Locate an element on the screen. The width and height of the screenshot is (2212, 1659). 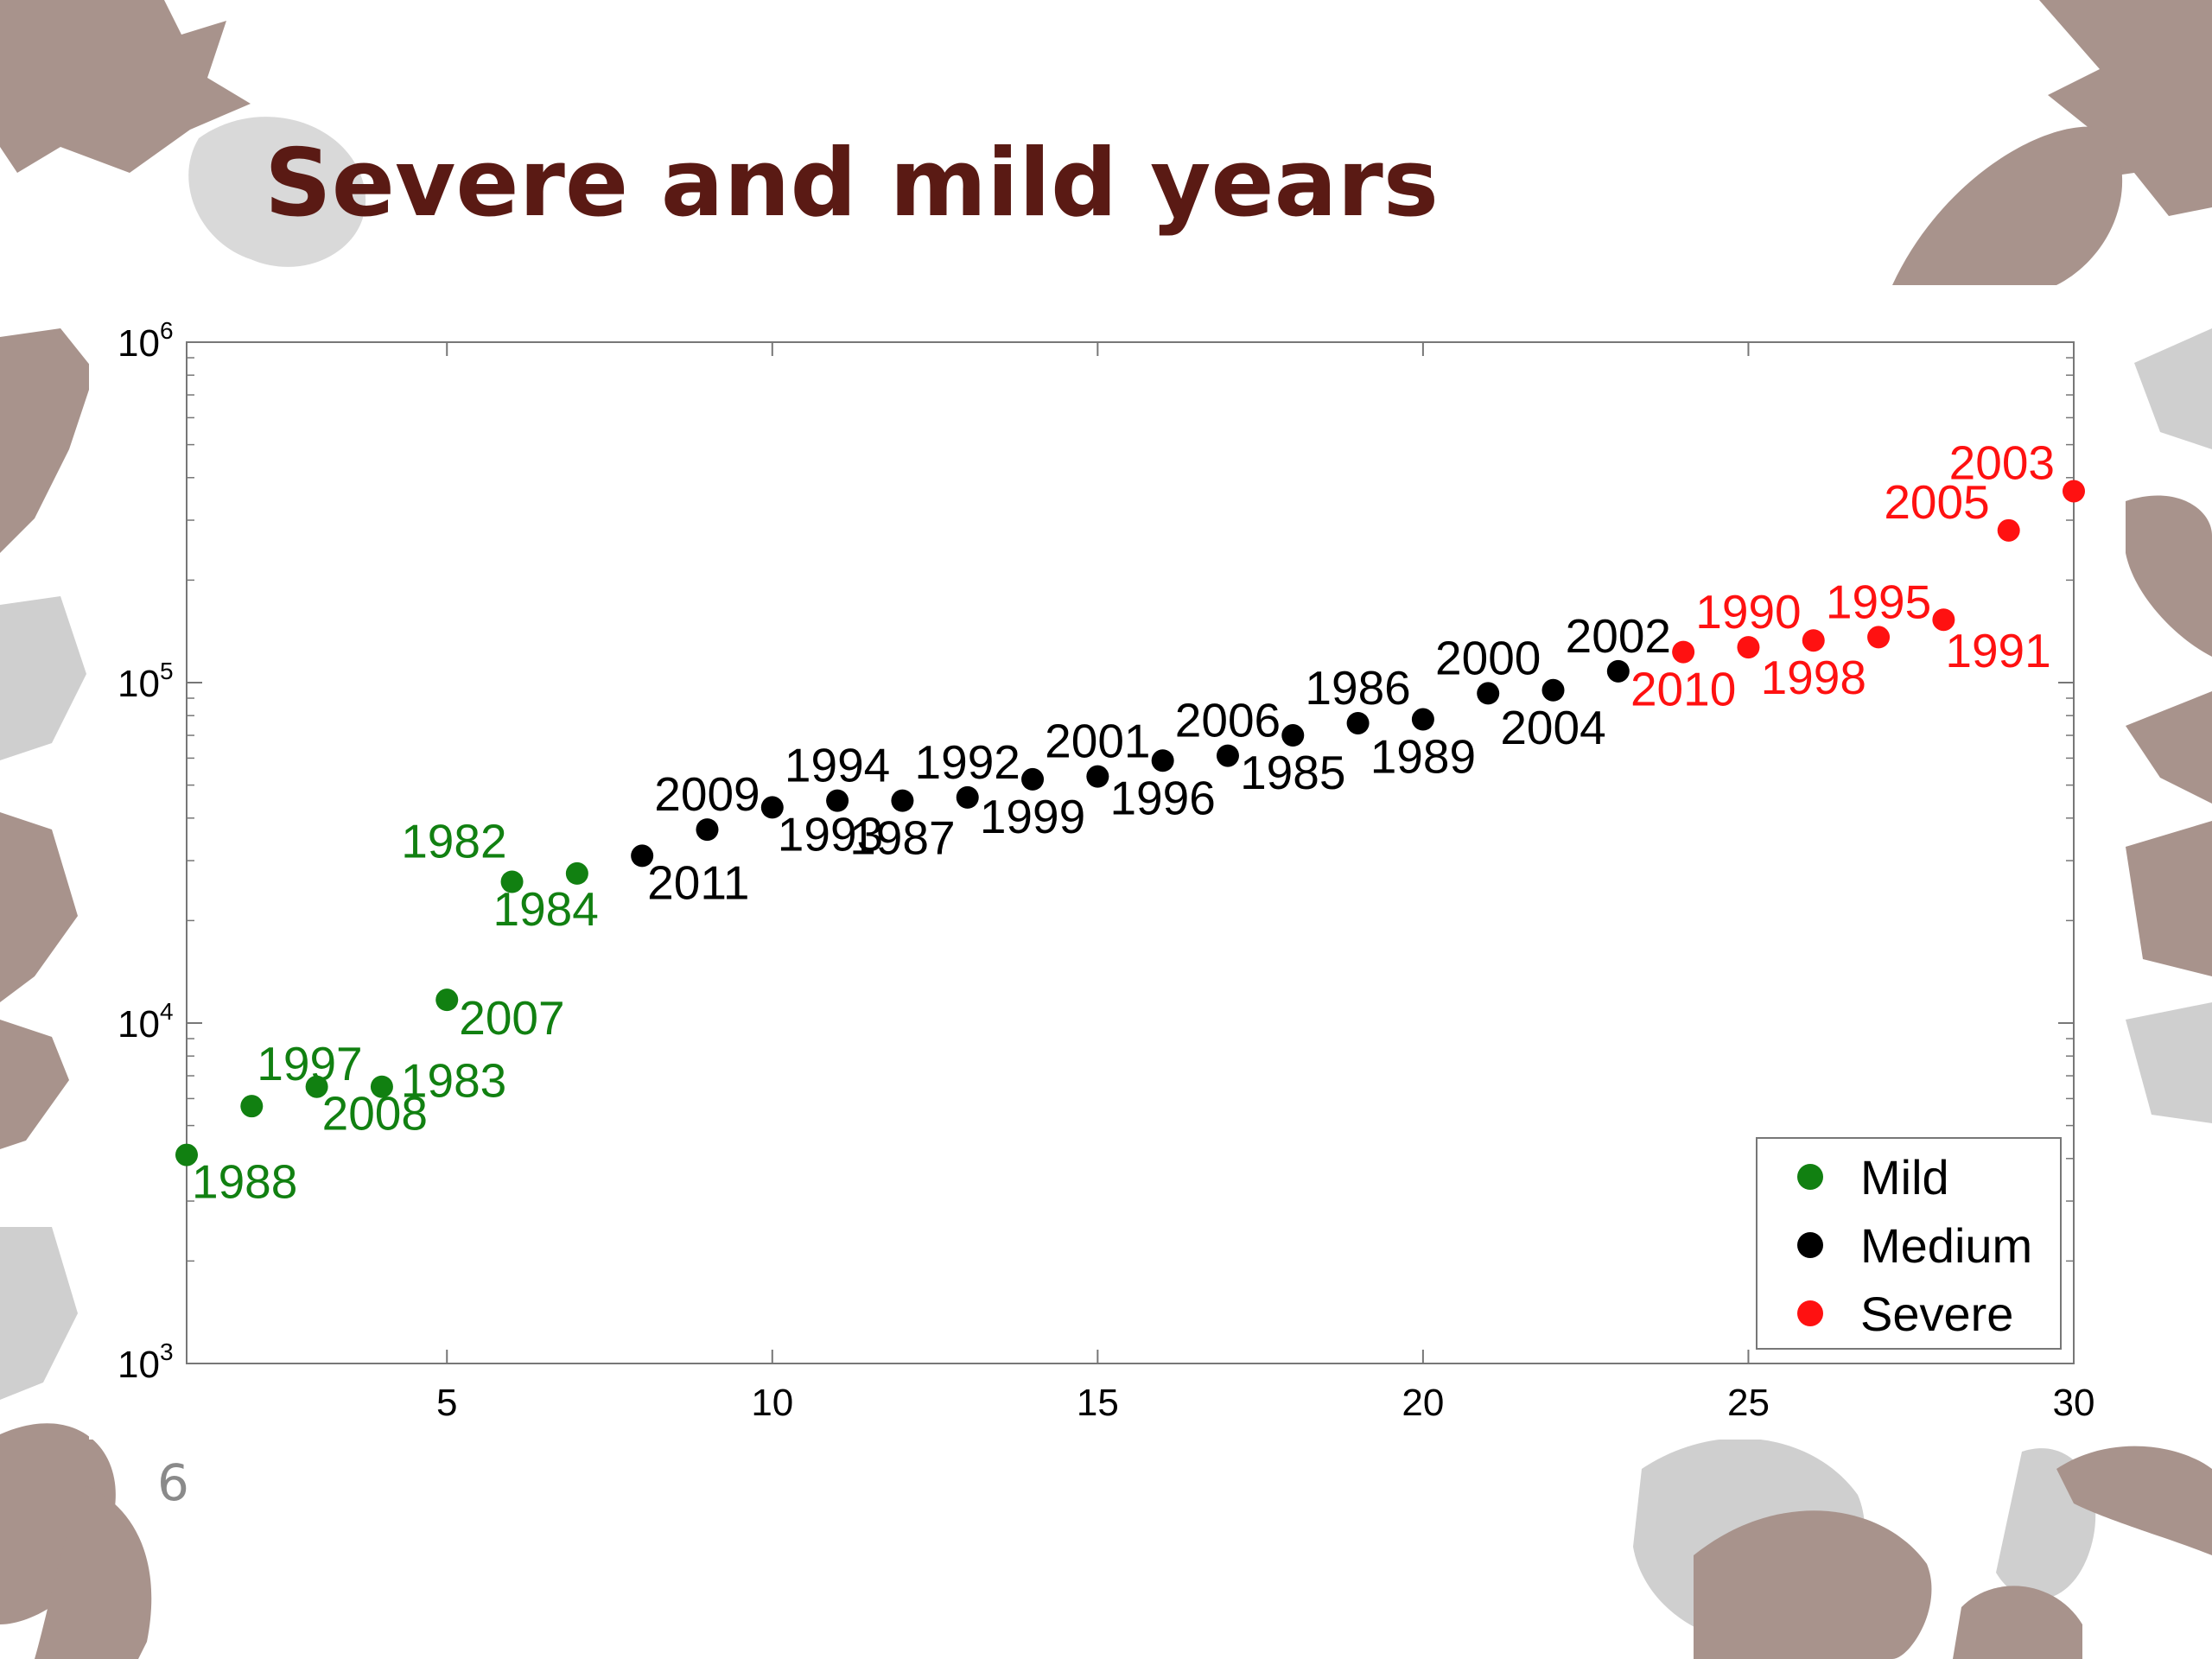
x-tick-label: 5 is located at coordinates (446, 1403).